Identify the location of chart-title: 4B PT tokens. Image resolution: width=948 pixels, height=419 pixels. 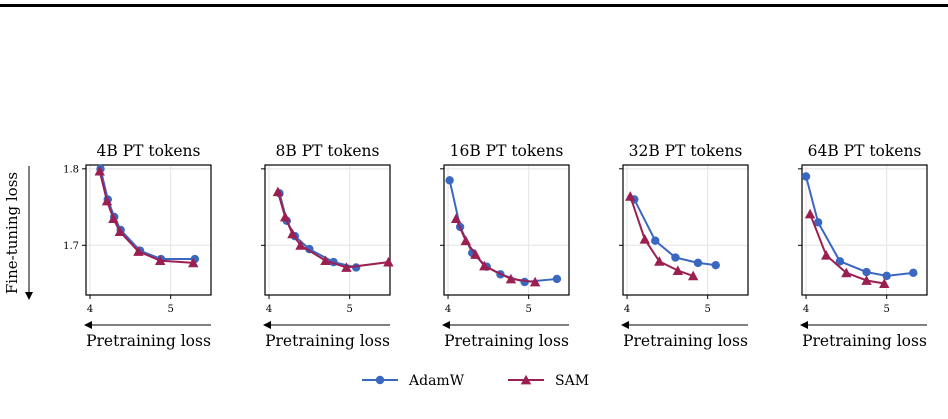
(149, 151).